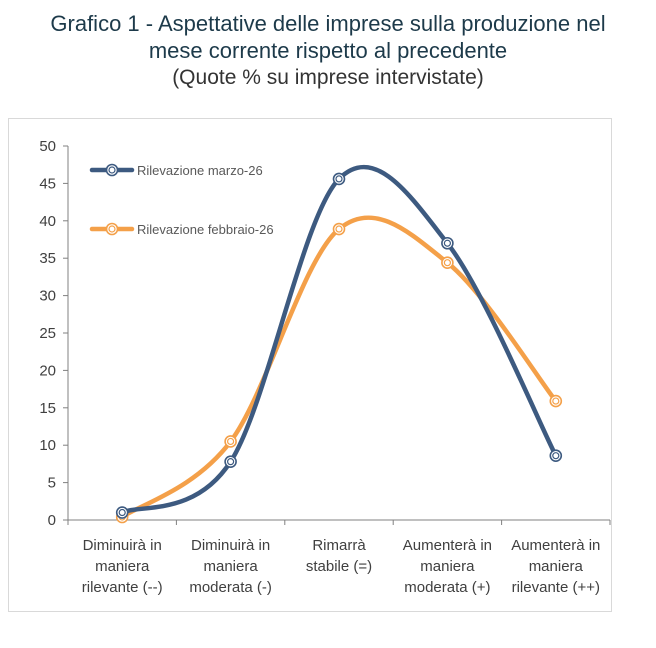 Image resolution: width=656 pixels, height=648 pixels. What do you see at coordinates (205, 229) in the screenshot?
I see `legend-label-1: Rilevazione febbraio-26` at bounding box center [205, 229].